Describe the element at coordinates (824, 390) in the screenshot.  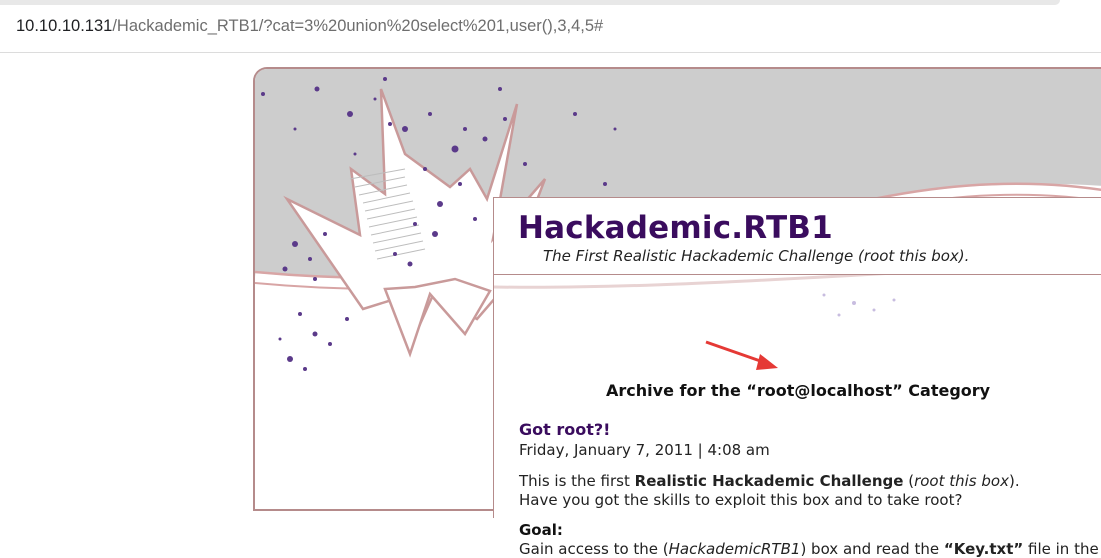
I see `archive-category: “root@localhost”` at that location.